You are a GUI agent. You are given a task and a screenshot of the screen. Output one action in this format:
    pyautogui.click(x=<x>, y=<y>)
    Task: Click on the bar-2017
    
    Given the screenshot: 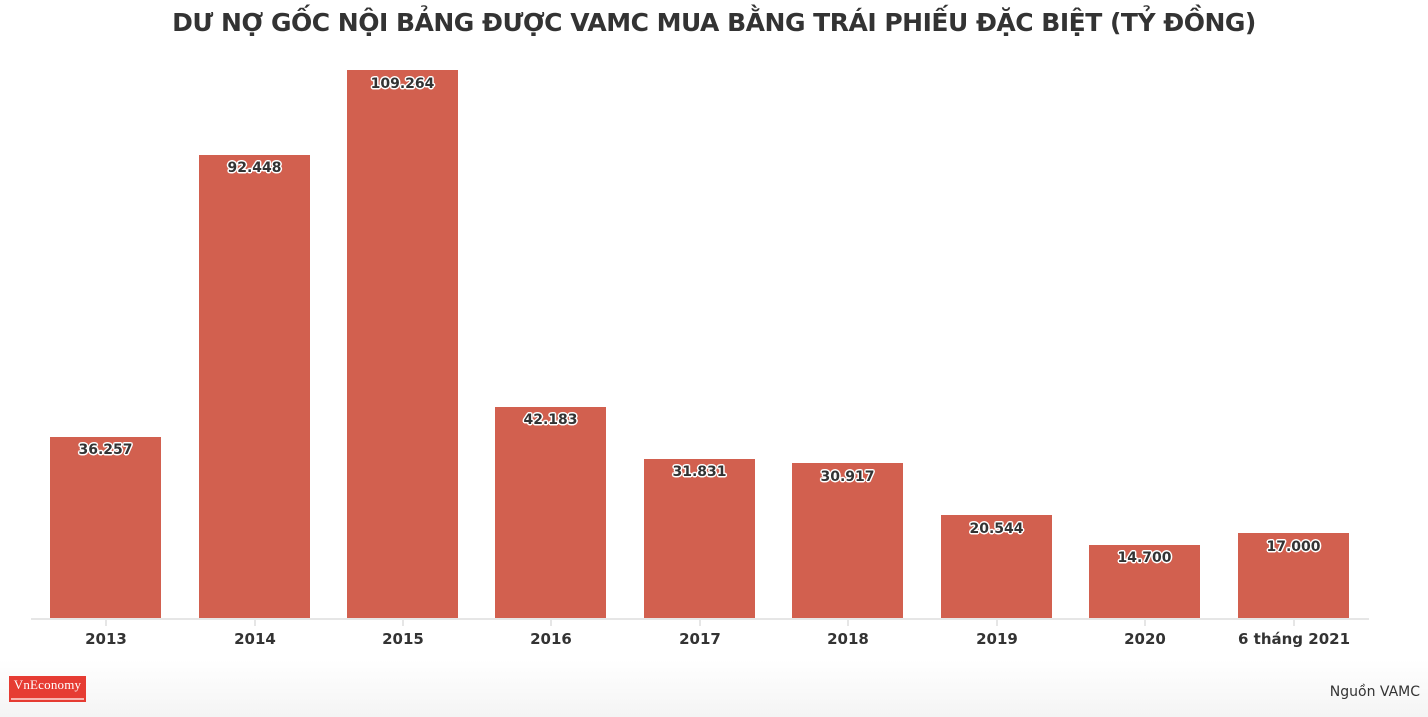 What is the action you would take?
    pyautogui.click(x=699, y=538)
    